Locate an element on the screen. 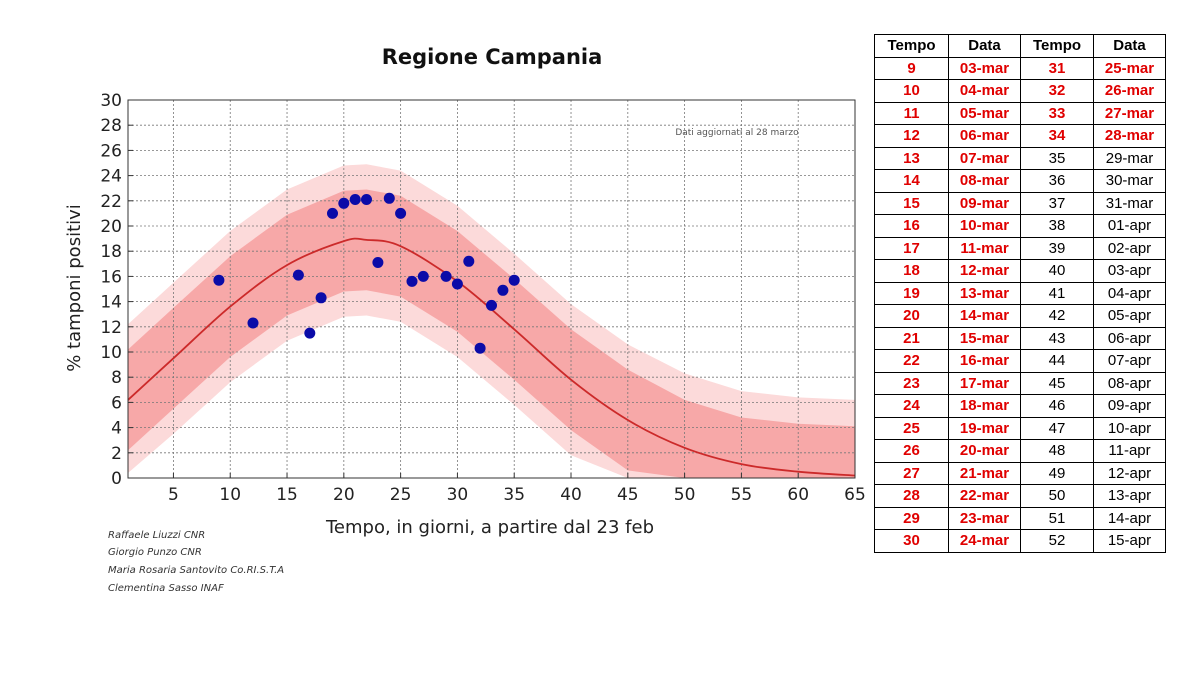 The image size is (1200, 675). table-row: 14 08-mar 36 30-mar is located at coordinates (1020, 181).